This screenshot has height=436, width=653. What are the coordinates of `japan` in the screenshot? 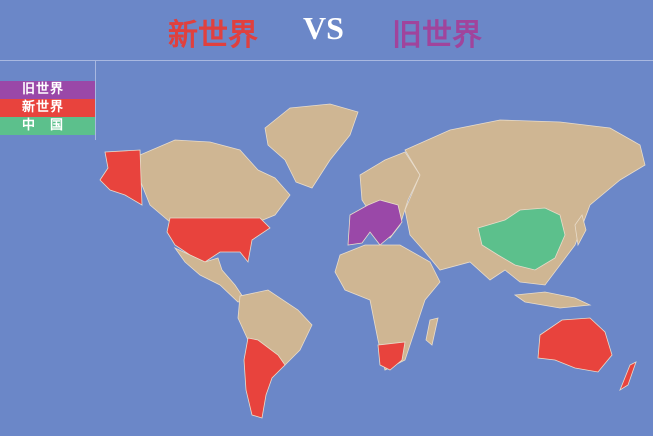 It's located at (580, 230).